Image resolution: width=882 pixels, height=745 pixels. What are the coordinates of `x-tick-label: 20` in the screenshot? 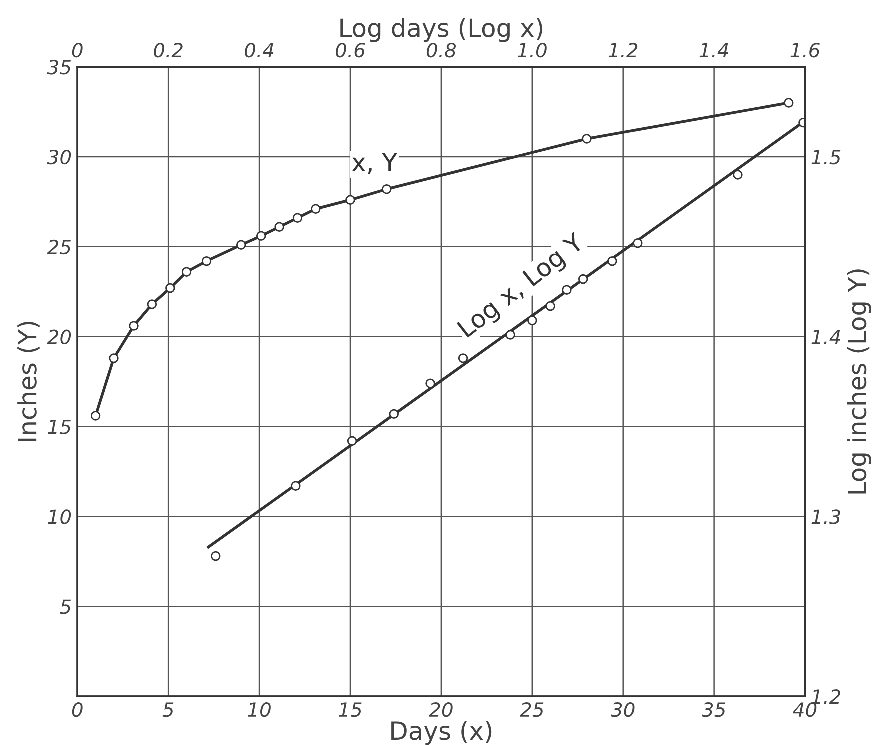 It's located at (441, 710).